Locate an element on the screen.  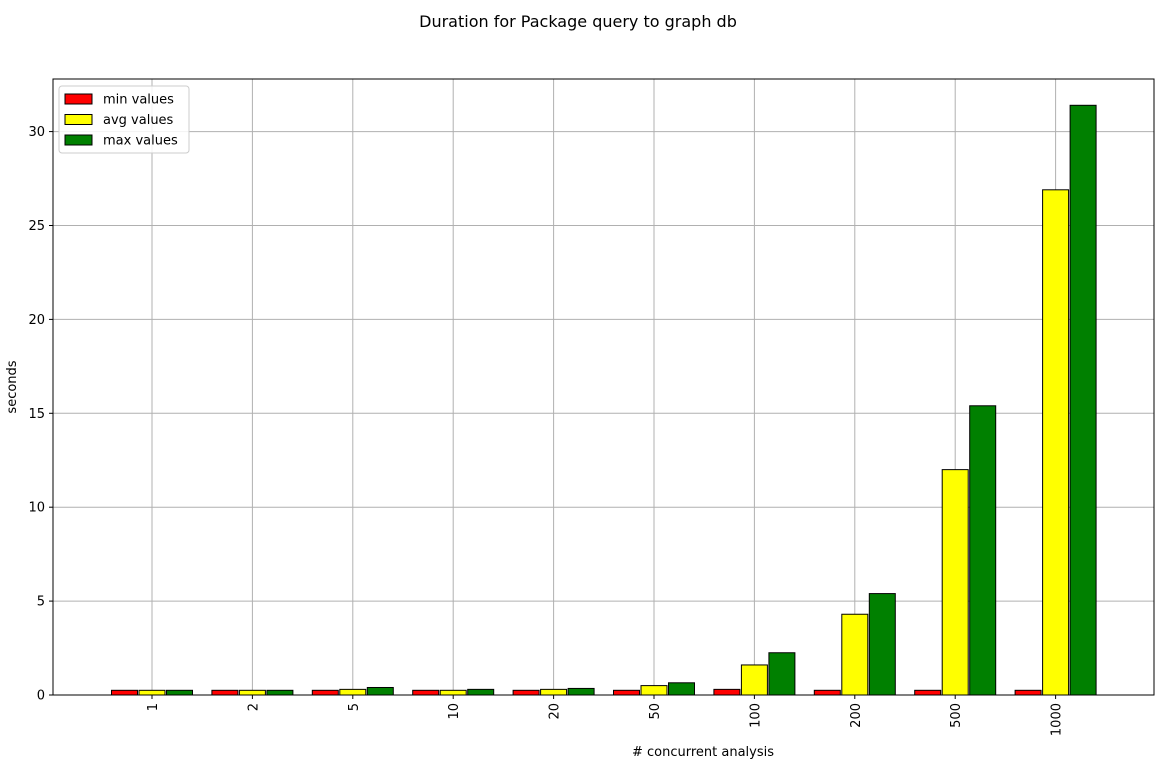
y-tick-label: 5 is located at coordinates (41, 602).